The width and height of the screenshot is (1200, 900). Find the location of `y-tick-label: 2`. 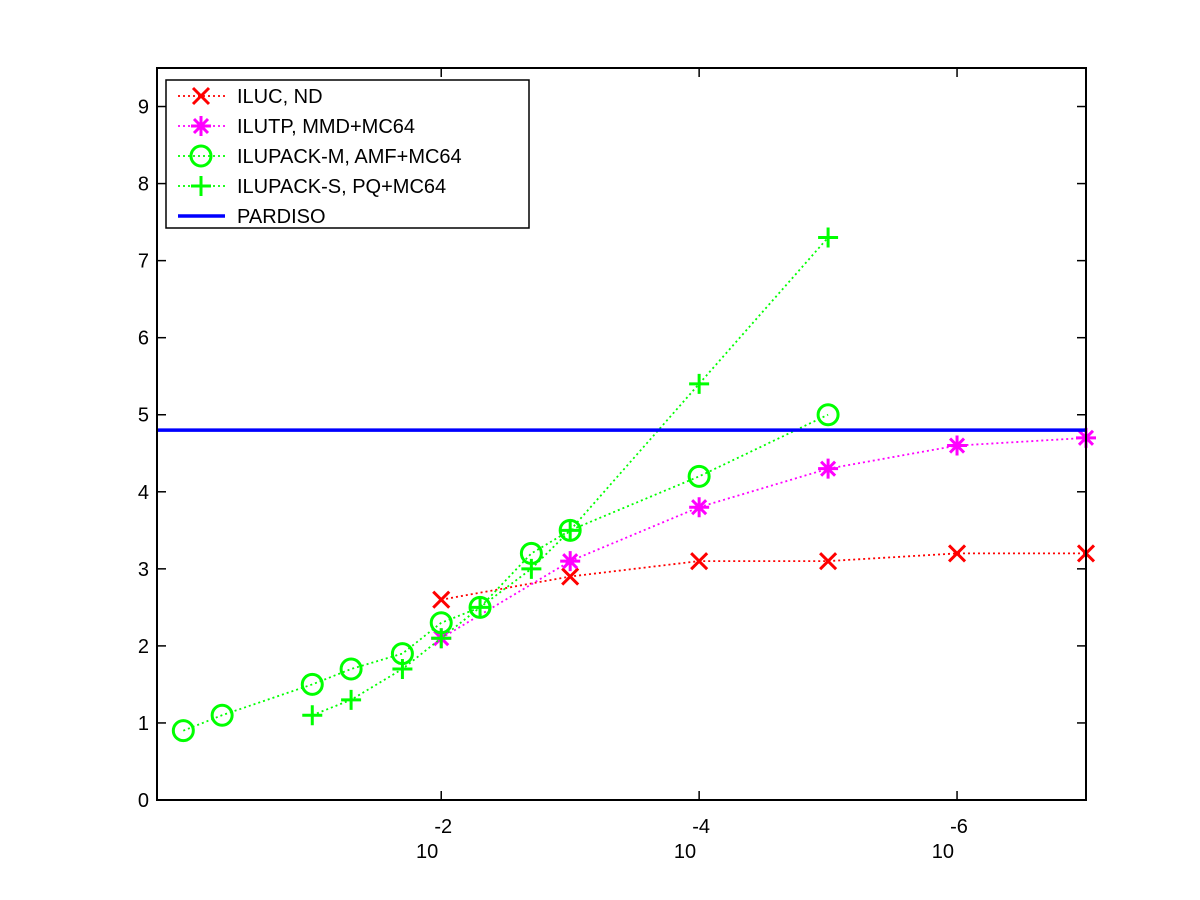

y-tick-label: 2 is located at coordinates (143, 647).